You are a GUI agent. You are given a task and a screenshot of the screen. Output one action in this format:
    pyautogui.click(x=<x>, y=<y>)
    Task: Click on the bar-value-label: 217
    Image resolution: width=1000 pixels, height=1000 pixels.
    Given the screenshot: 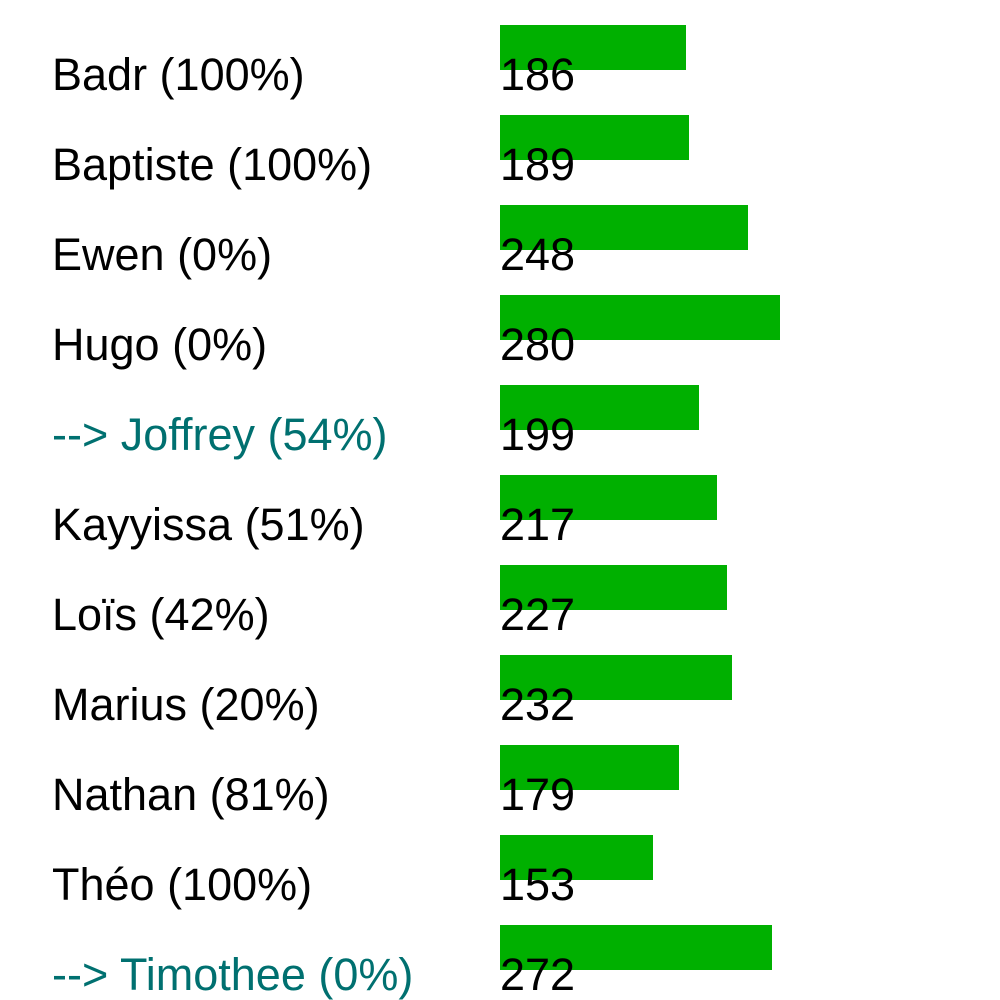 What is the action you would take?
    pyautogui.click(x=537, y=524)
    